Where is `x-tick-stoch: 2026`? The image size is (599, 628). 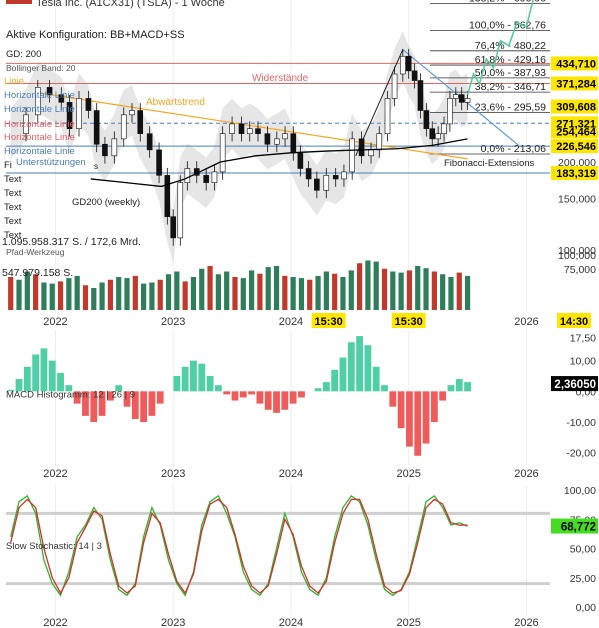 x-tick-stoch: 2026 is located at coordinates (526, 622).